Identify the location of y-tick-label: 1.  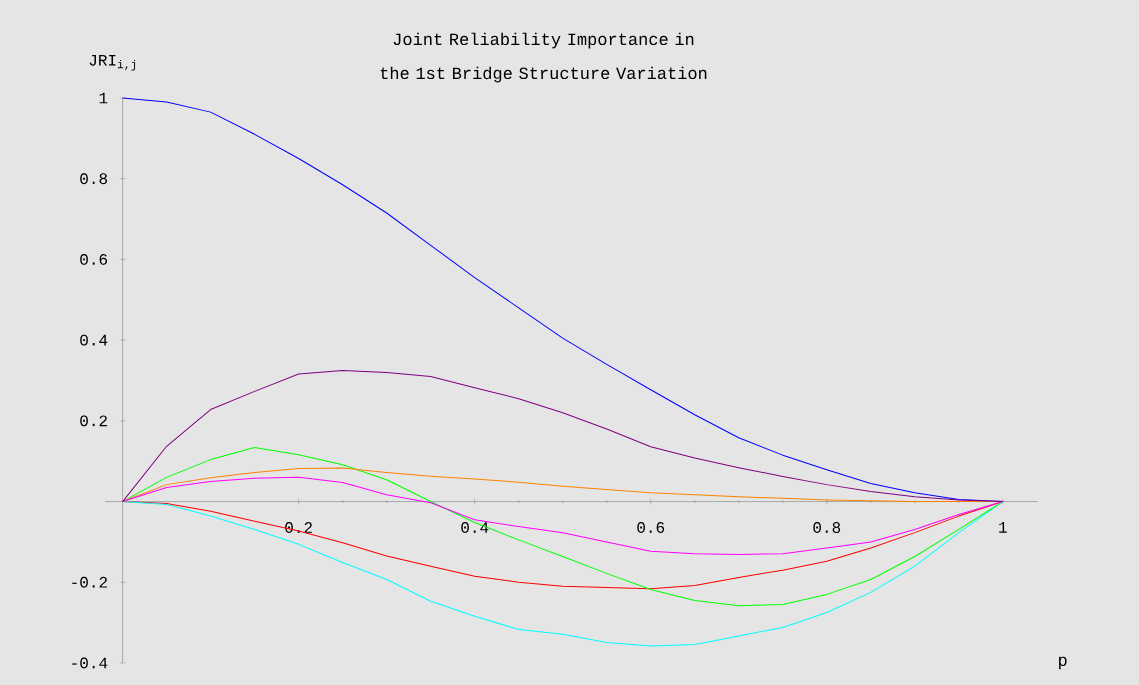
(103, 98).